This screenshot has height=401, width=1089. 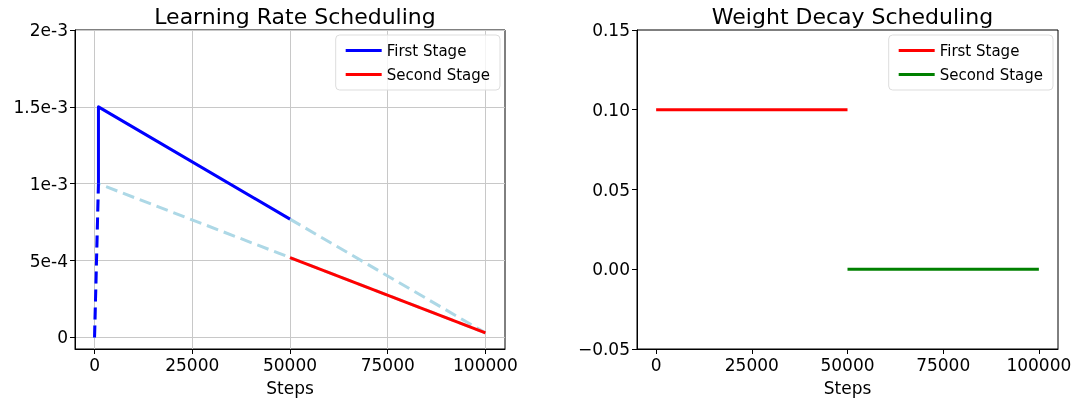 What do you see at coordinates (852, 16) in the screenshot?
I see `chart-title: Weight Decay Scheduling` at bounding box center [852, 16].